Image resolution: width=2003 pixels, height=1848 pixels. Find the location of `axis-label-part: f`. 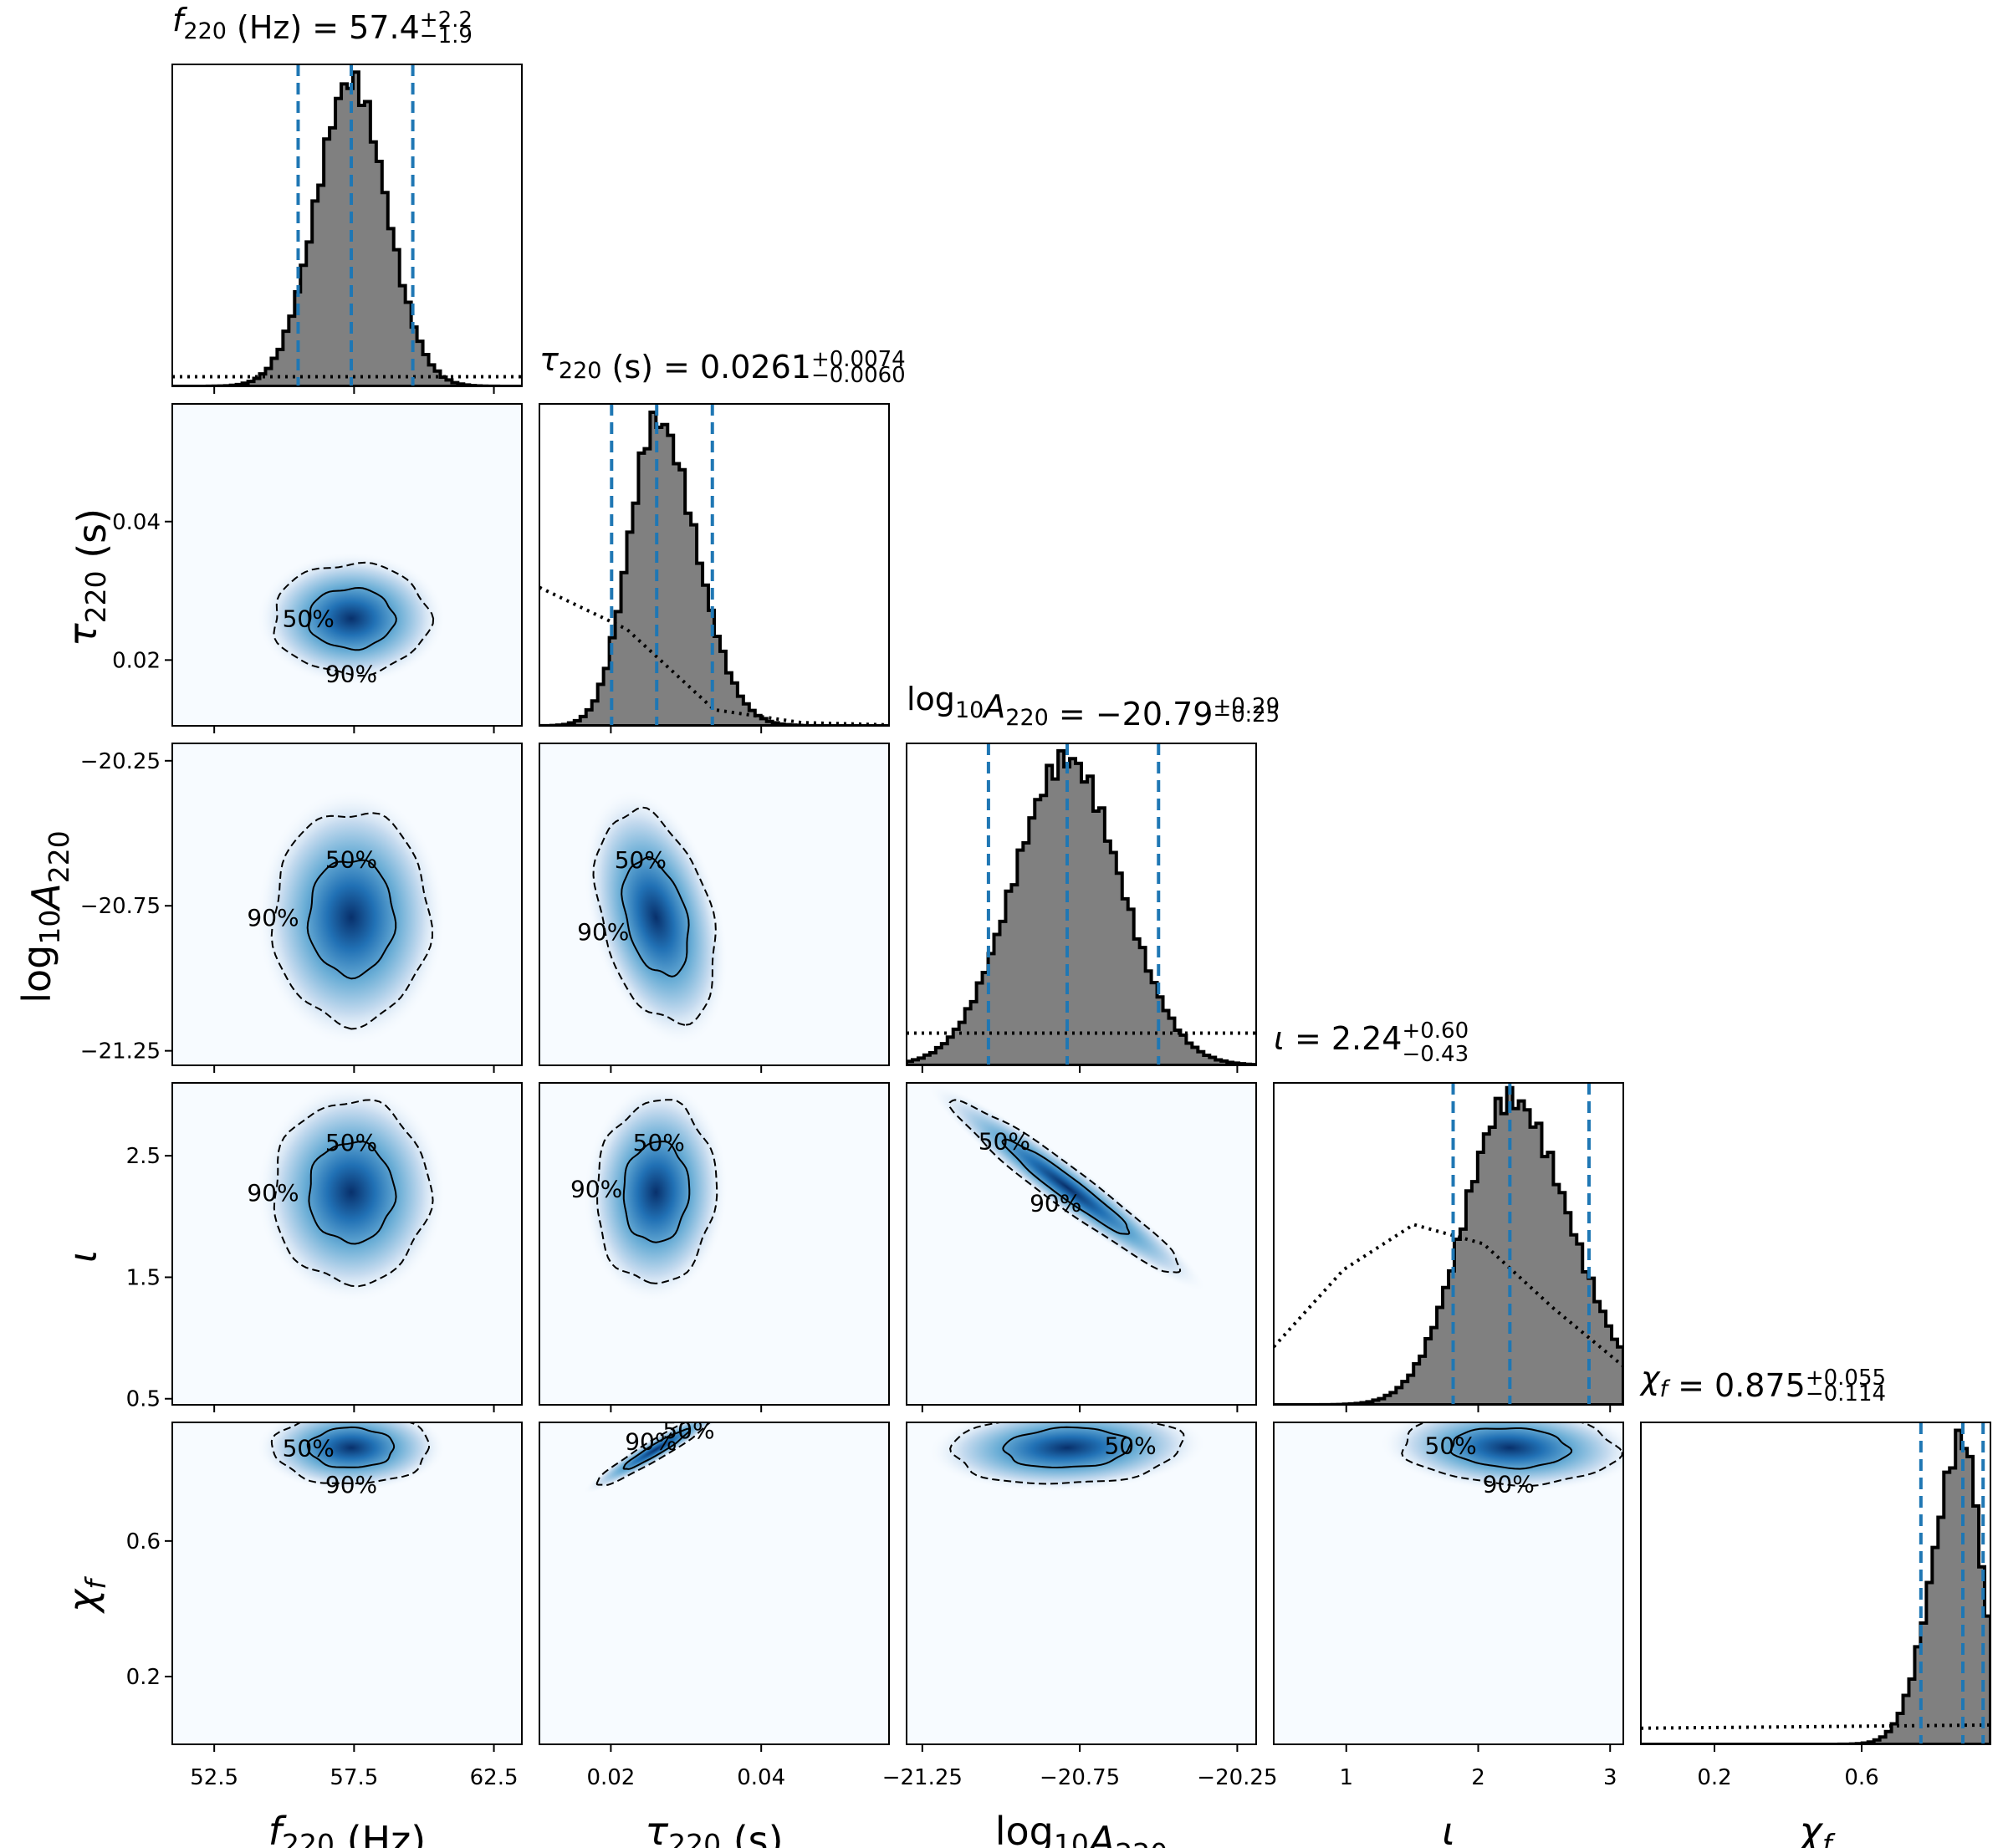

axis-label-part: f is located at coordinates (95, 1583).